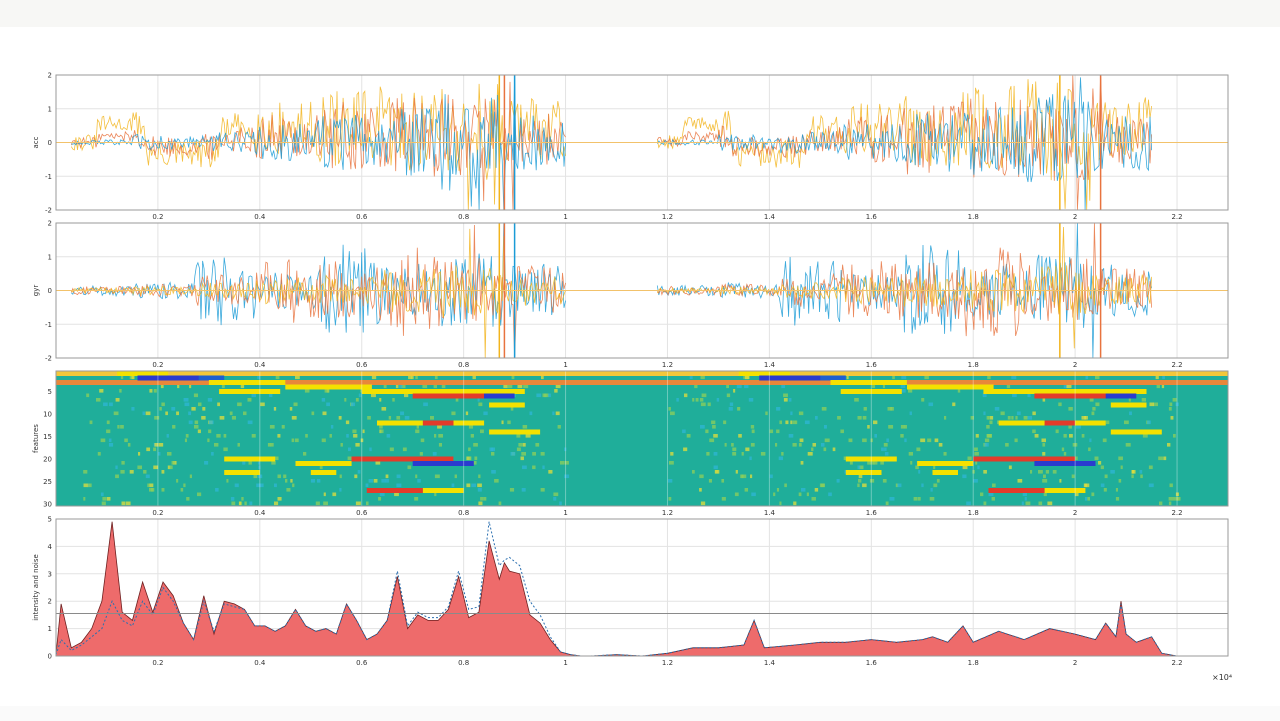 This screenshot has height=721, width=1280. Describe the element at coordinates (47, 459) in the screenshot. I see `y-tick-label: 20` at that location.